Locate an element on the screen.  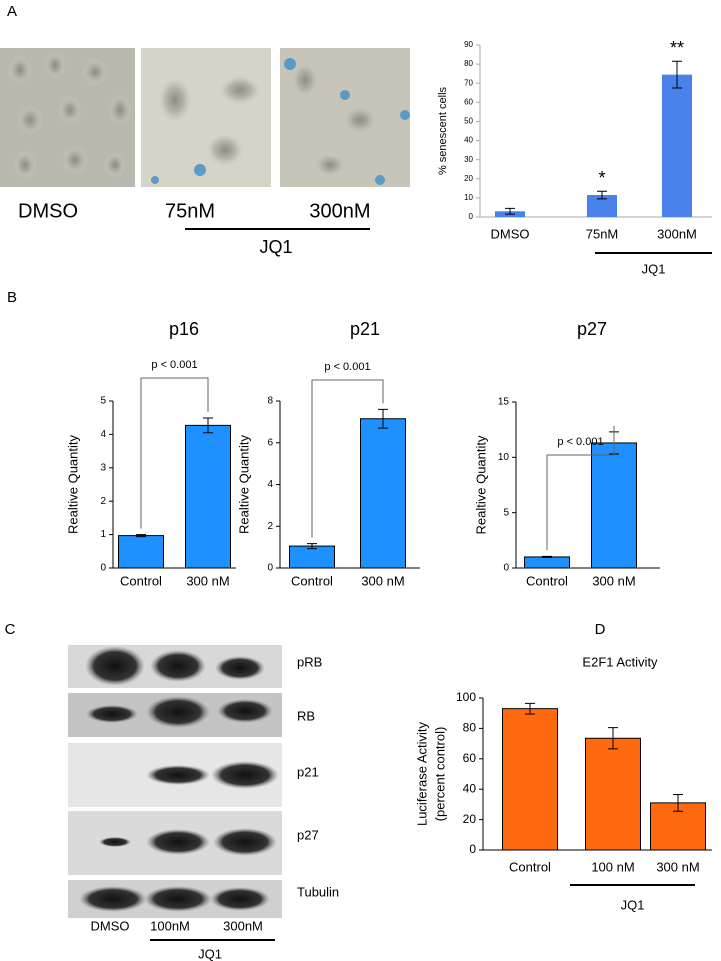
blot-row-label: RB is located at coordinates (306, 715).